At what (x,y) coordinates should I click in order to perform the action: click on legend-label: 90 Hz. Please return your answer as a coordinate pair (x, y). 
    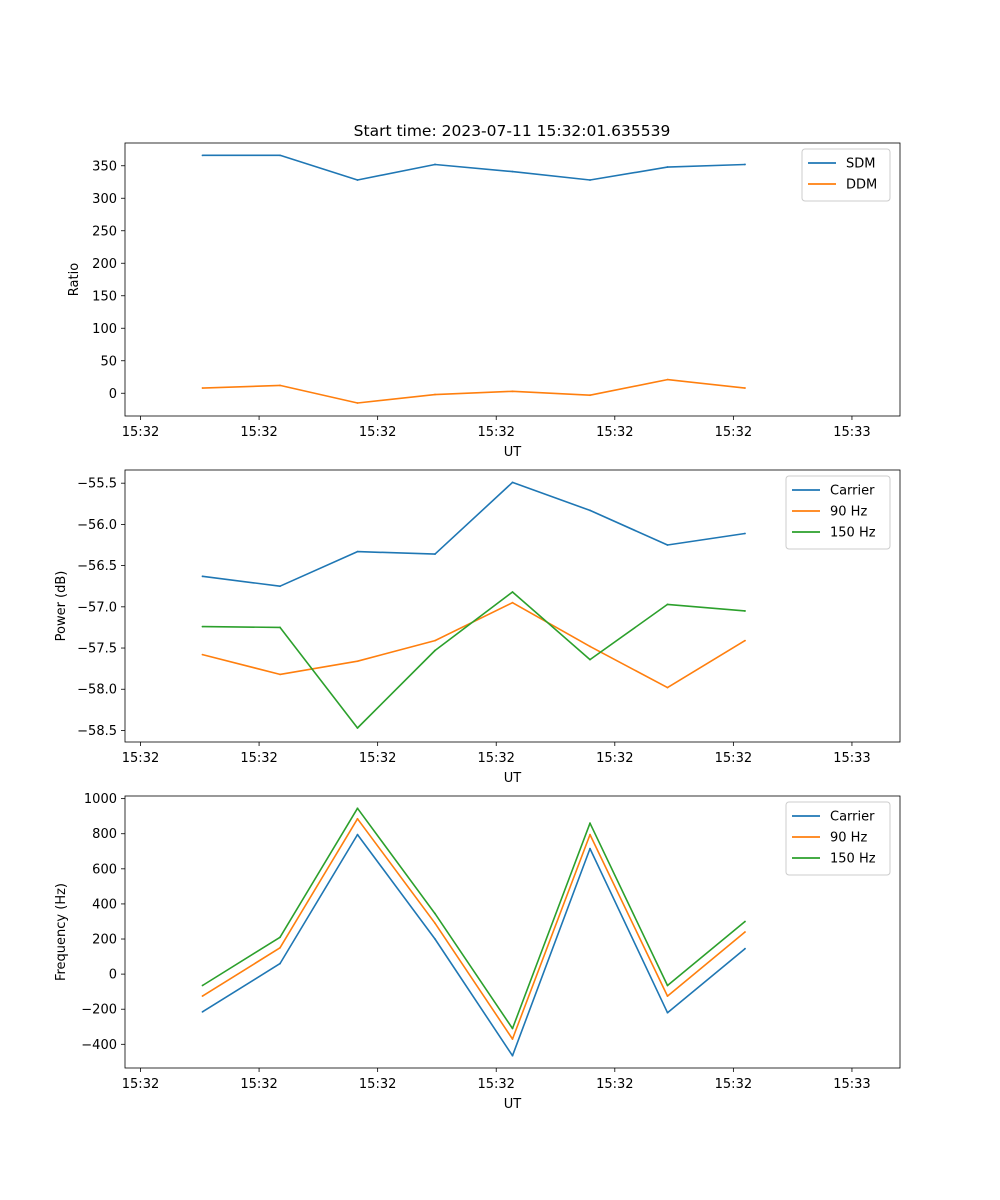
    Looking at the image, I should click on (848, 838).